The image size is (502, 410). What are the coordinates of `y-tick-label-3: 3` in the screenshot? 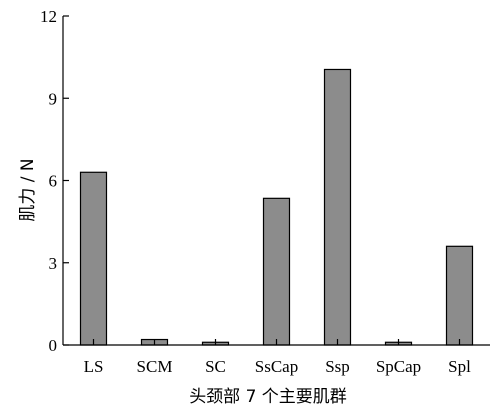 It's located at (53, 263).